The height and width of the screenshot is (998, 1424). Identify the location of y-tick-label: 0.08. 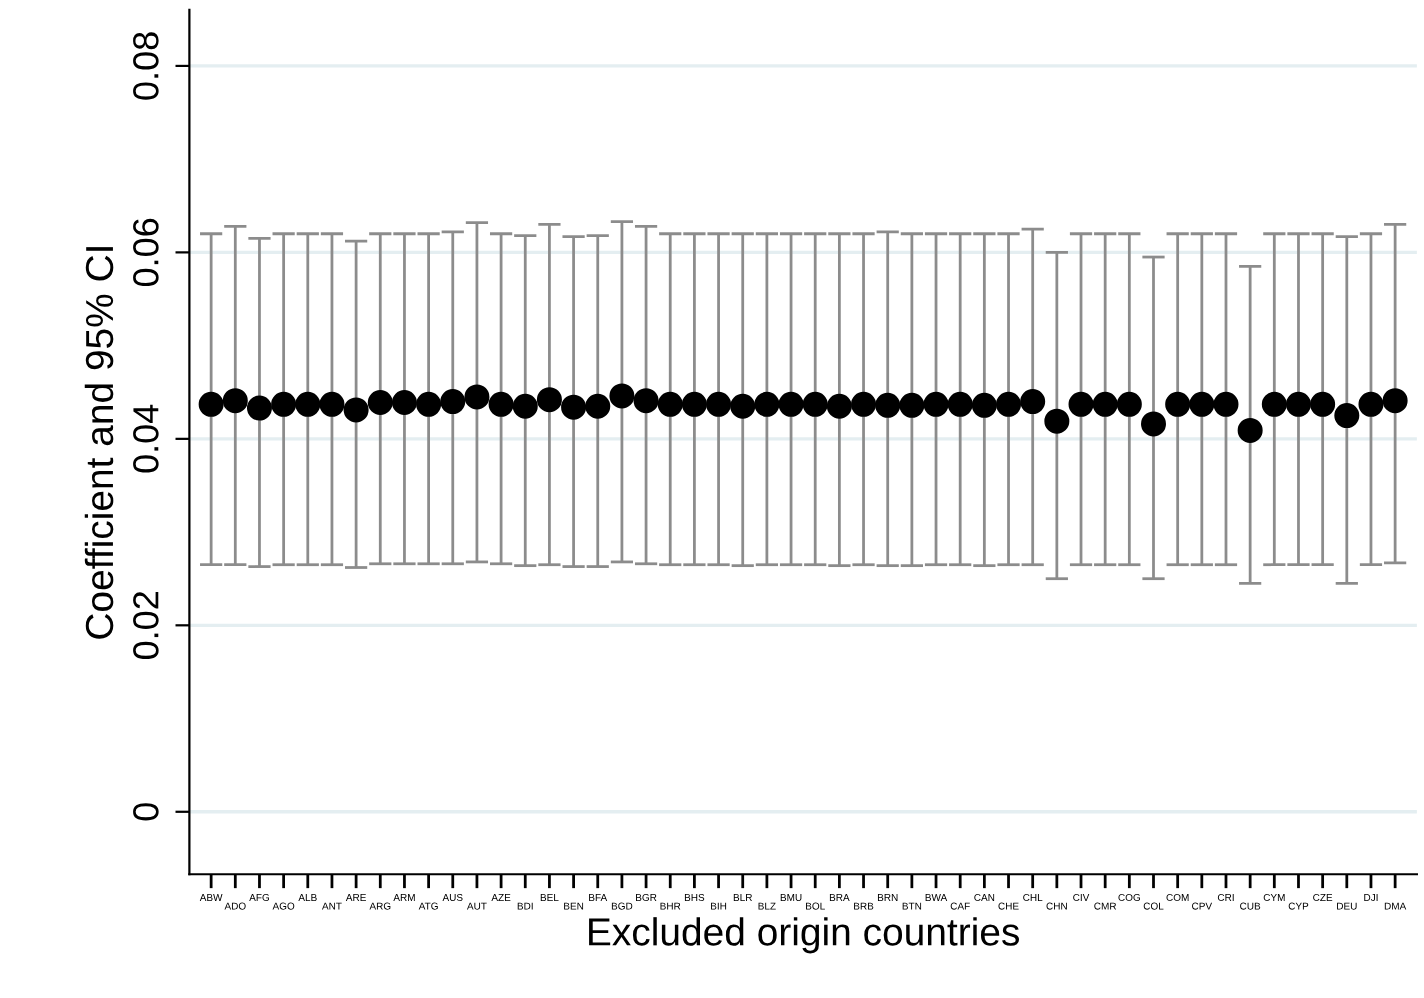
(146, 66).